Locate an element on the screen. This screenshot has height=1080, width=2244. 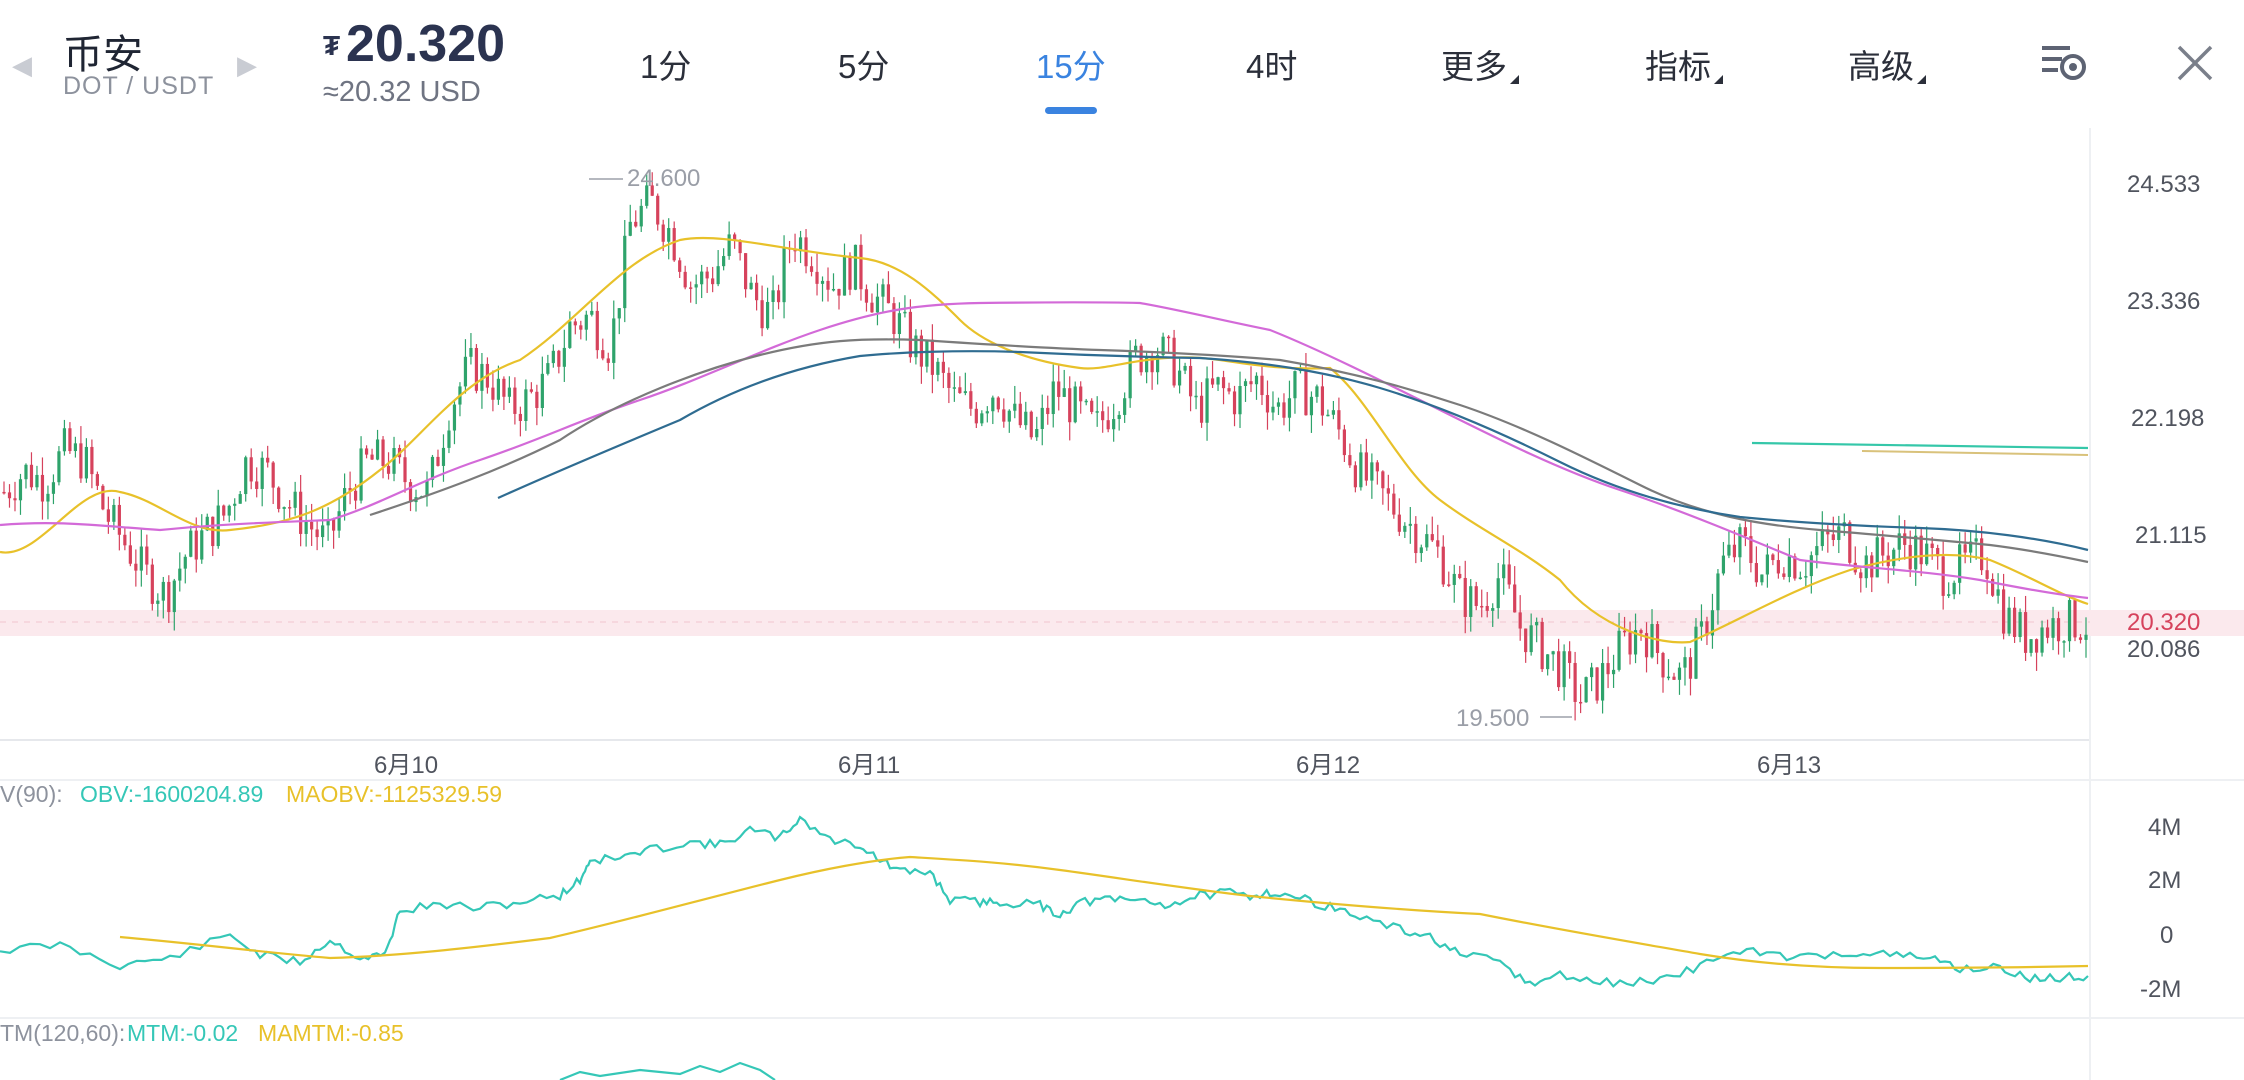
tab-indicators: 指标 is located at coordinates (1684, 64).